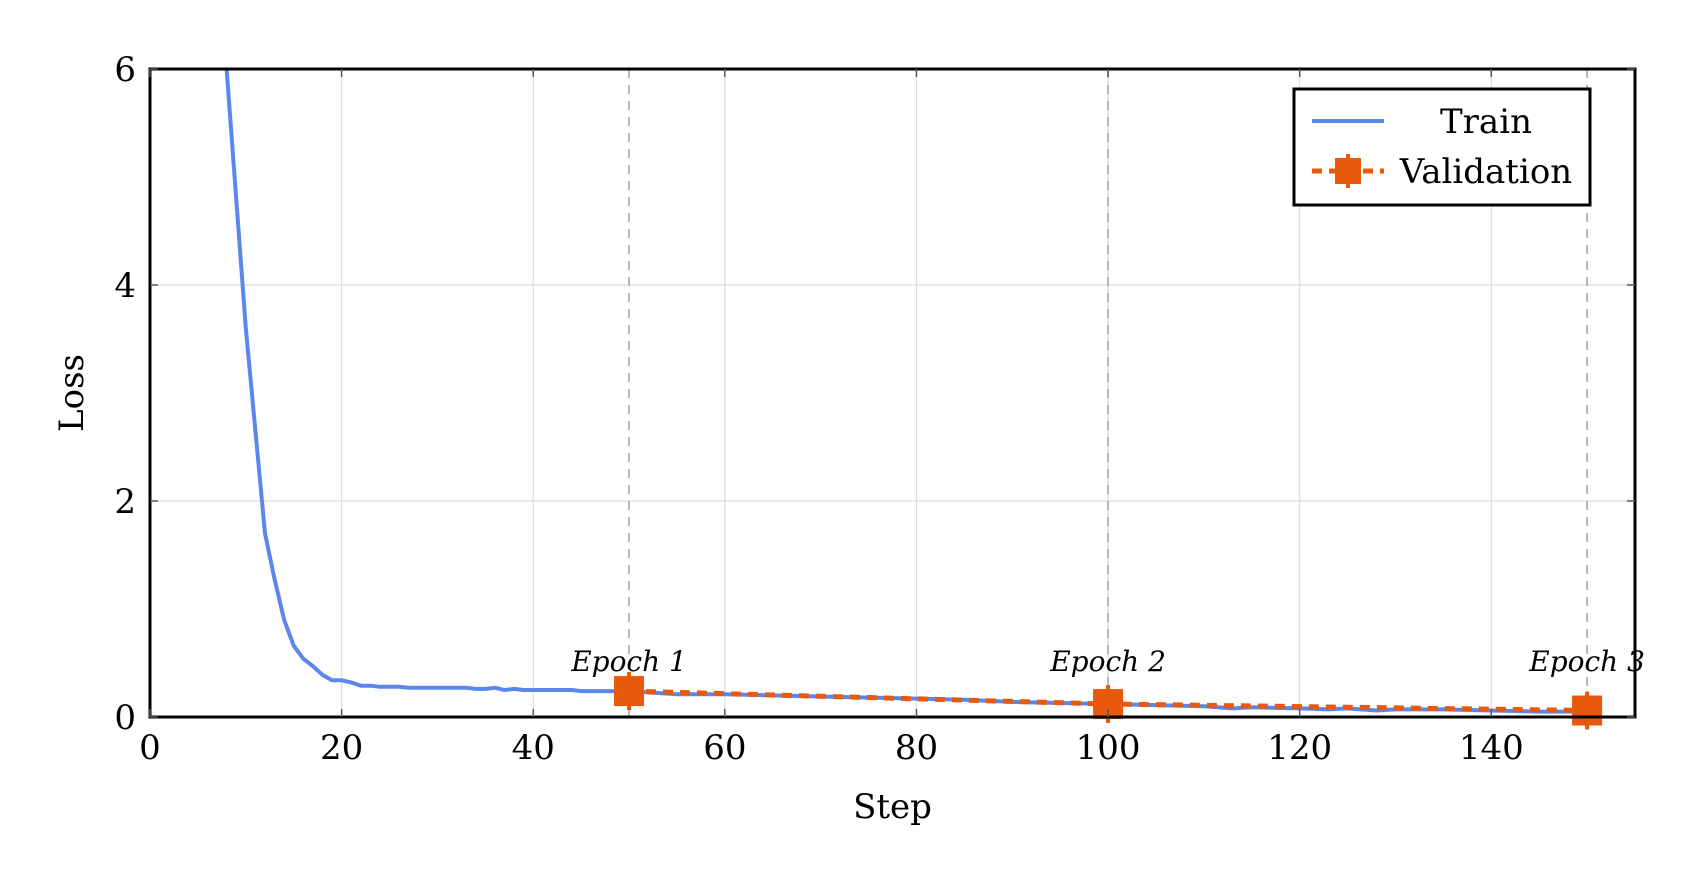 The image size is (1686, 873). I want to click on x-tick-label: 100, so click(1108, 748).